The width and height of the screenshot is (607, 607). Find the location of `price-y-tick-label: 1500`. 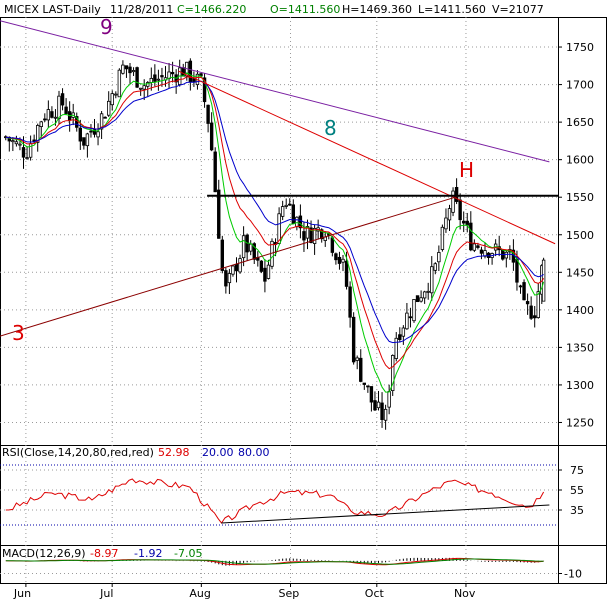

price-y-tick-label: 1500 is located at coordinates (580, 235).